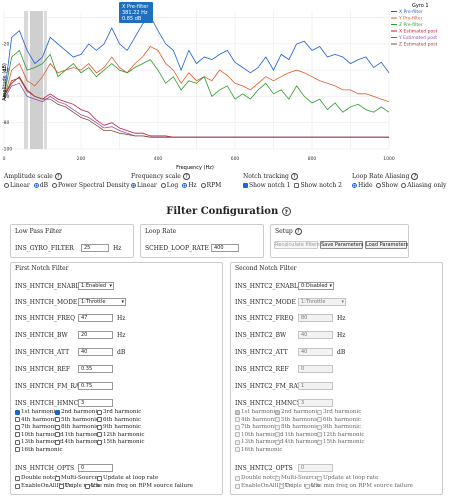 This screenshot has width=457, height=500. Describe the element at coordinates (96, 286) in the screenshot. I see `param-select: 1:Enabled` at that location.